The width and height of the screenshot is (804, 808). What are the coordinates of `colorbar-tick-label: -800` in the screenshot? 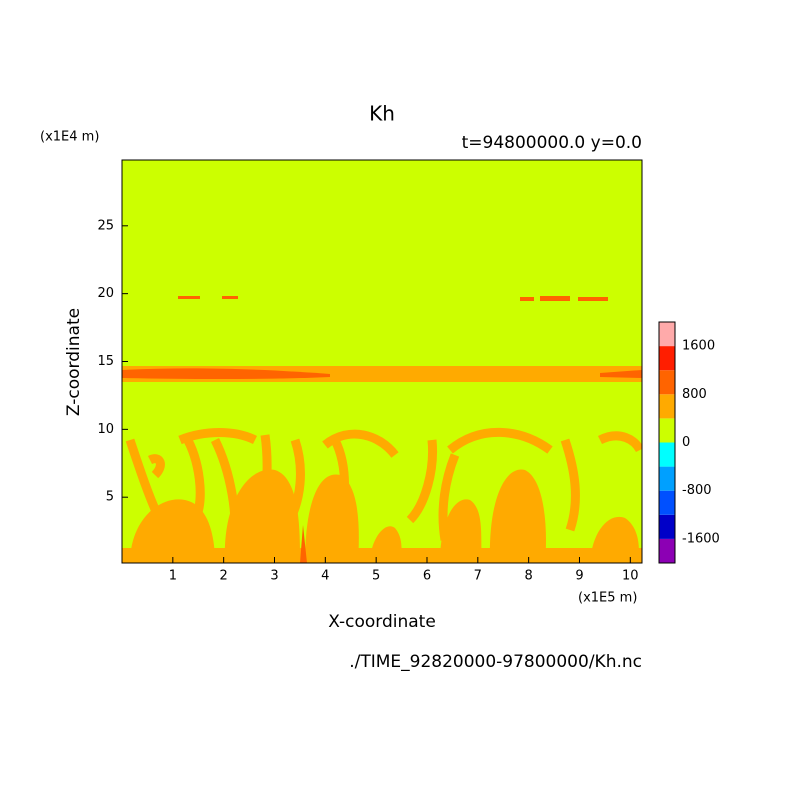 It's located at (697, 490).